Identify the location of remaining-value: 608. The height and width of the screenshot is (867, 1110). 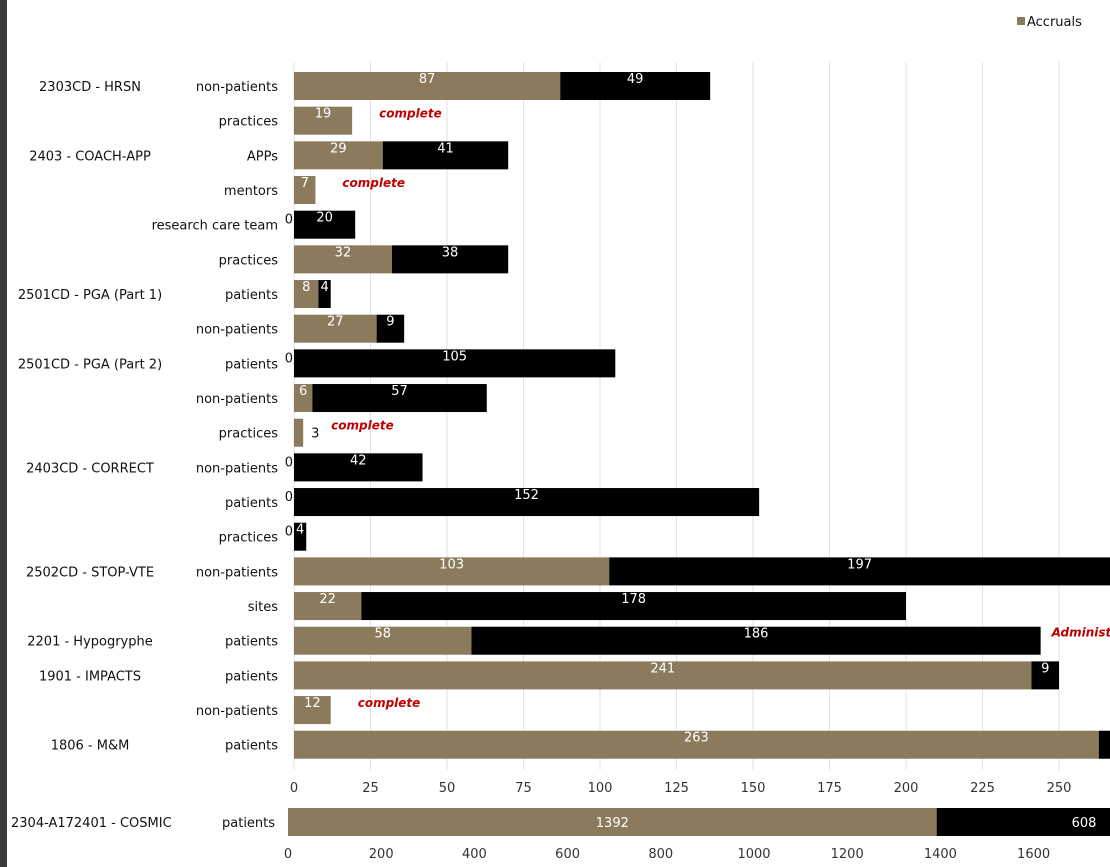
(1084, 823).